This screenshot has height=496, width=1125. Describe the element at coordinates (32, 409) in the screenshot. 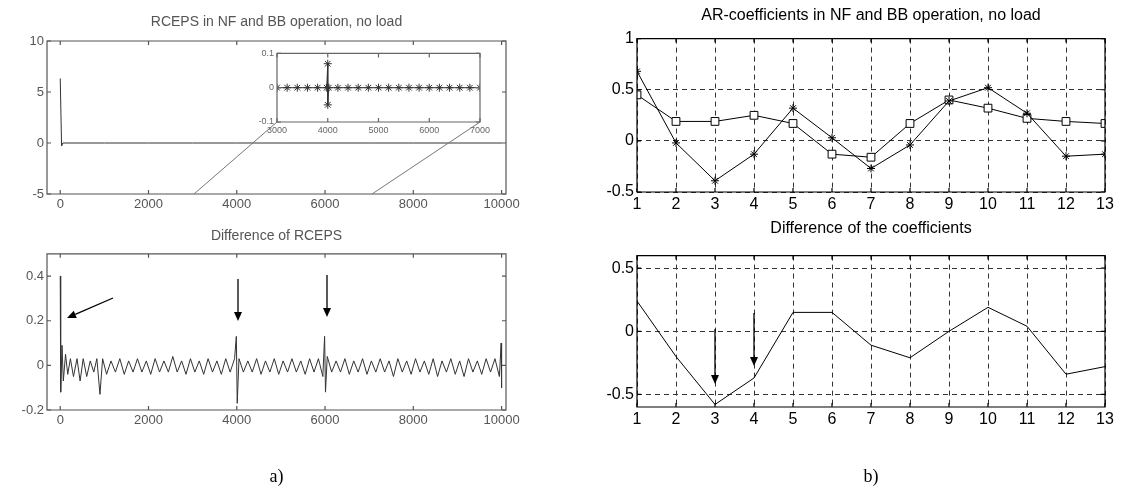

I see `y-tick-label: -0.2` at that location.